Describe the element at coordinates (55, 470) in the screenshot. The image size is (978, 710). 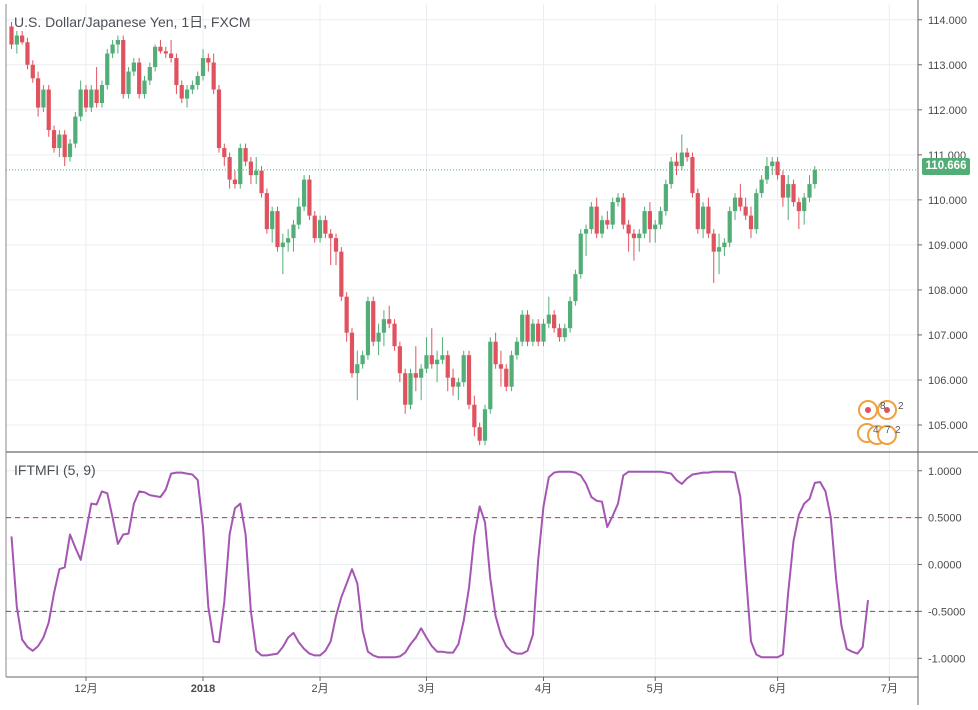
I see `indicator-title: IFTMFI (5, 9)` at that location.